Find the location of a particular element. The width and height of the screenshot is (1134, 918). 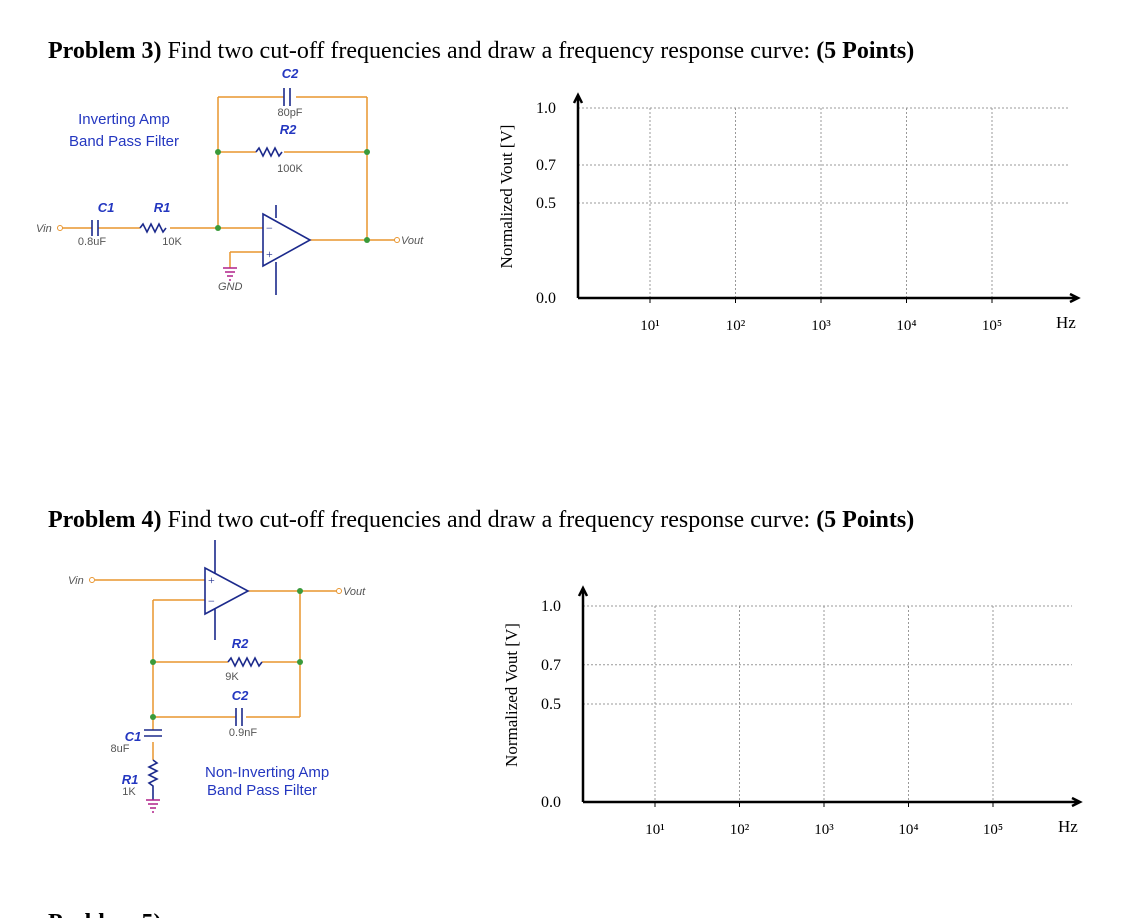

component-value: 1K is located at coordinates (129, 792).